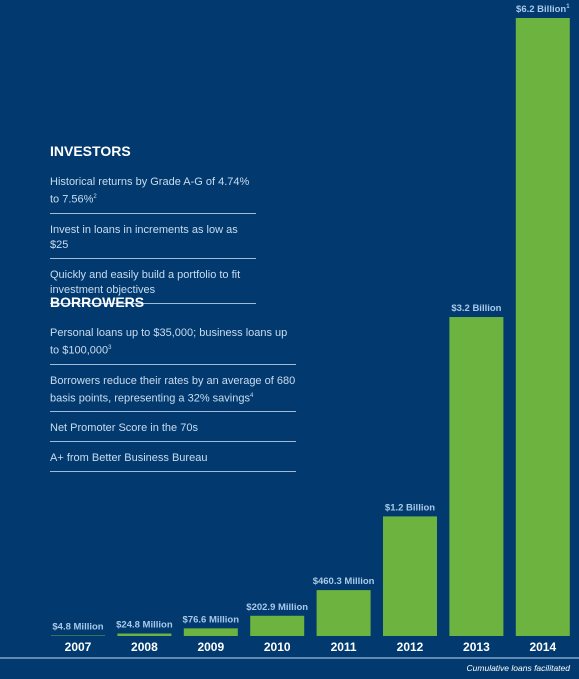 Image resolution: width=579 pixels, height=679 pixels. What do you see at coordinates (95, 197) in the screenshot?
I see `footnote-mark: 2` at bounding box center [95, 197].